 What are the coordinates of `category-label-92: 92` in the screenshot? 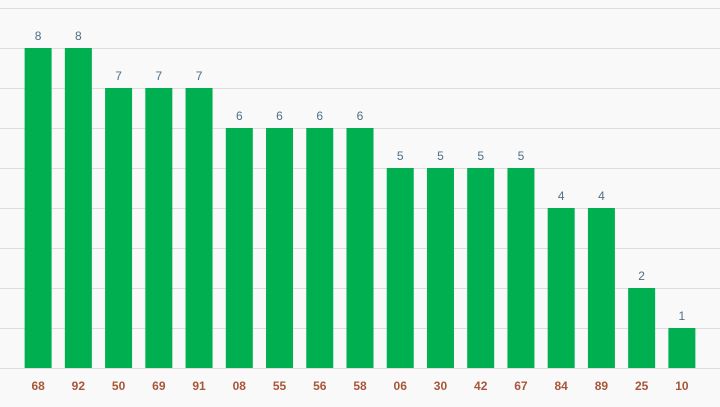 It's located at (79, 386).